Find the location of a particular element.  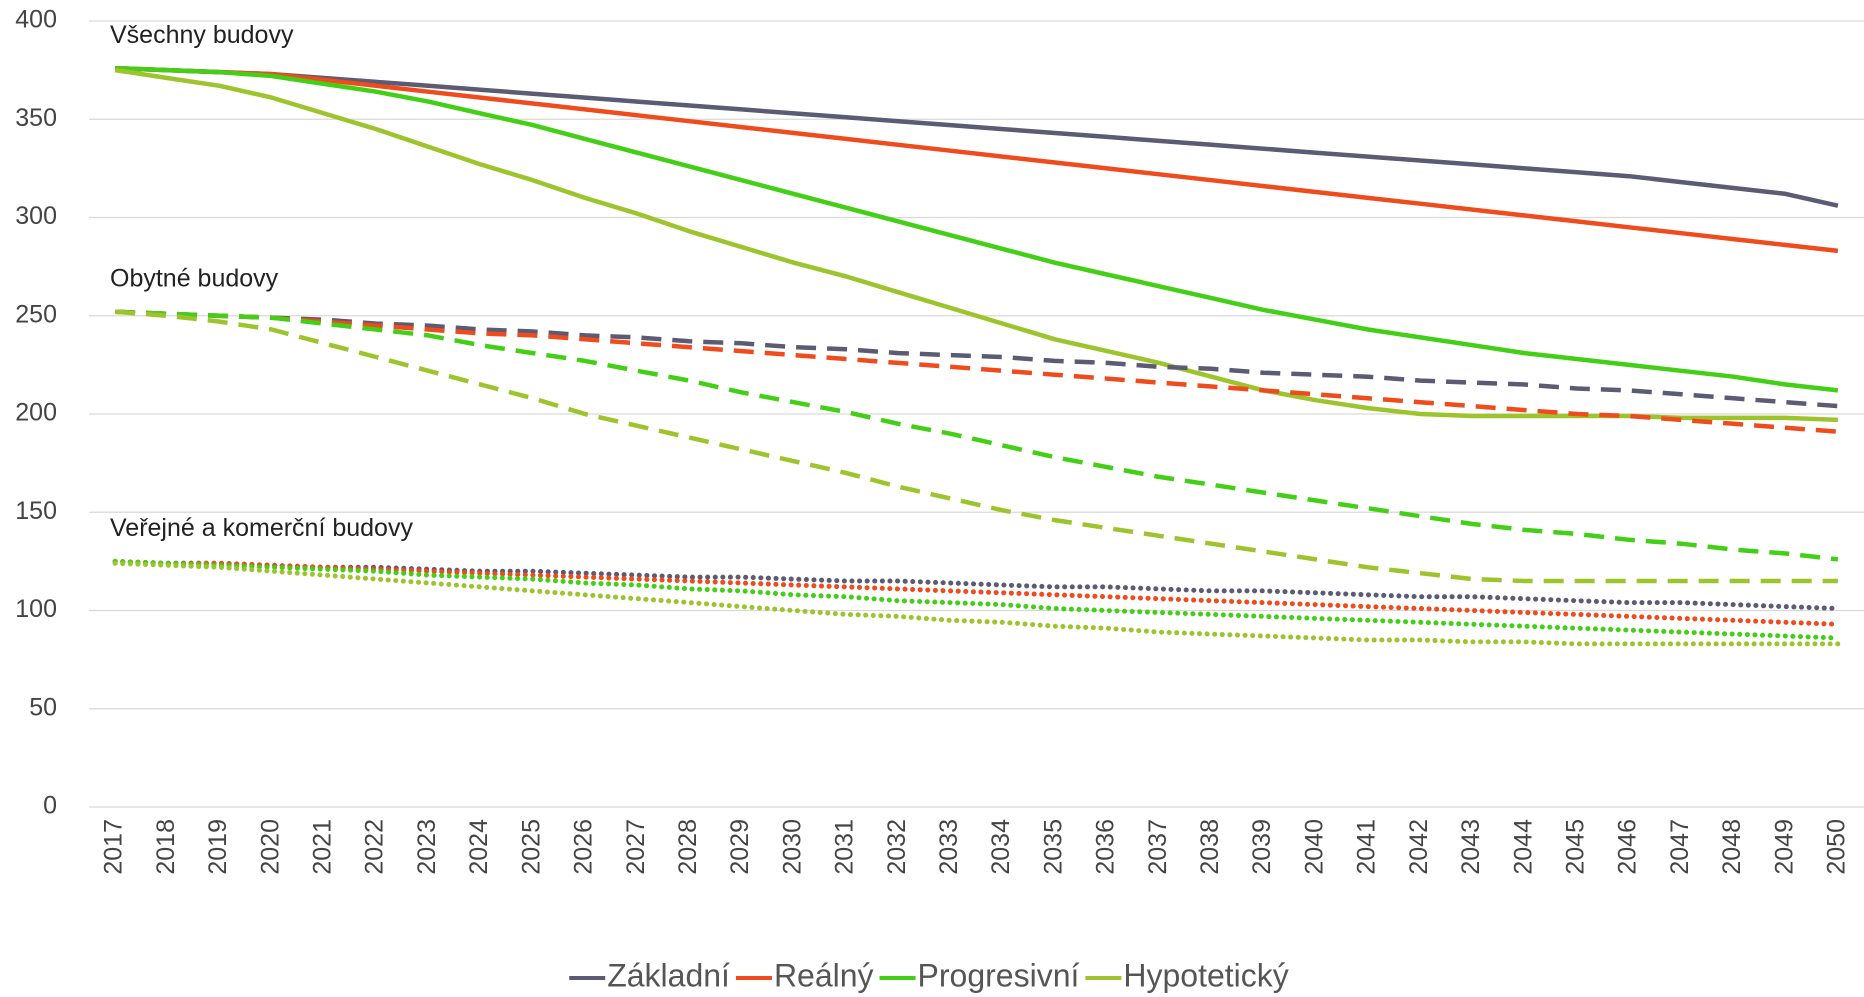

x-tick-label: 2035 is located at coordinates (1053, 847).